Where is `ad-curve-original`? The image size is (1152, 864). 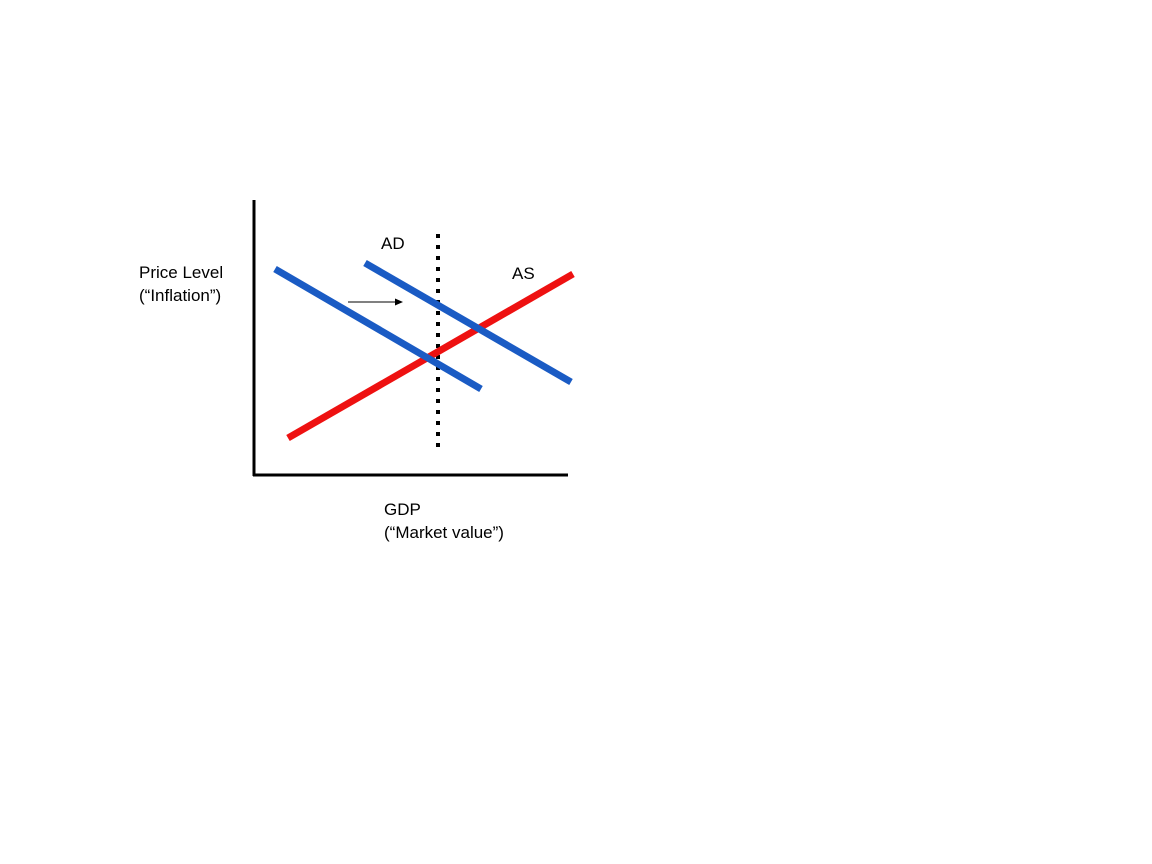 ad-curve-original is located at coordinates (378, 329).